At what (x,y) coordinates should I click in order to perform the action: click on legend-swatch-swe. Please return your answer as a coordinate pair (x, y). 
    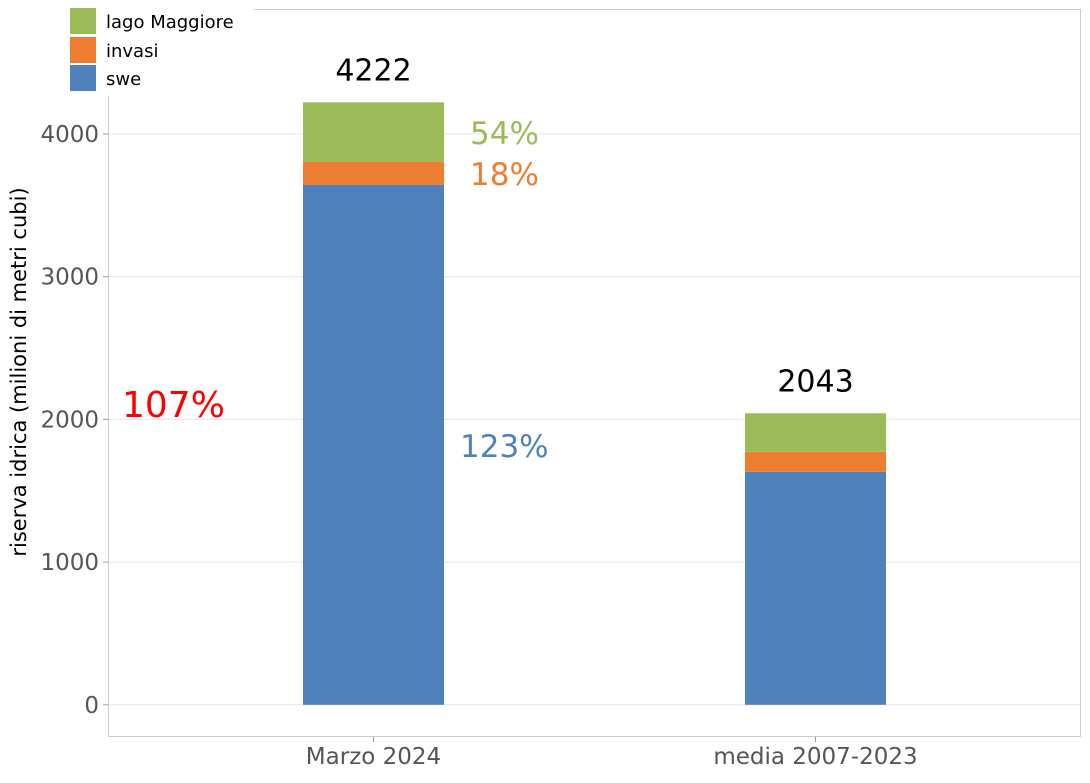
    Looking at the image, I should click on (83, 78).